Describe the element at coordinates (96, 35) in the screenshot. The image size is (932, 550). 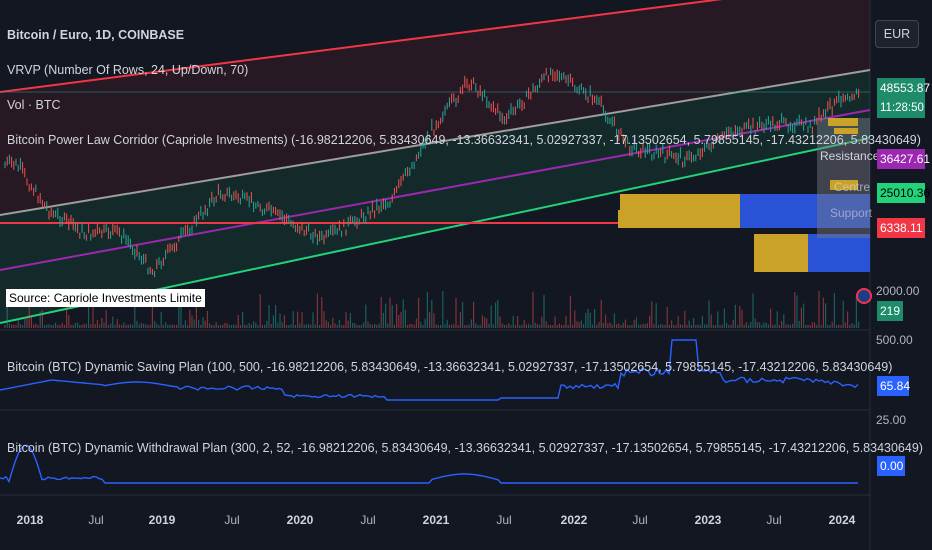
I see `chart-title: Bitcoin / Euro, 1D, COINBASE` at that location.